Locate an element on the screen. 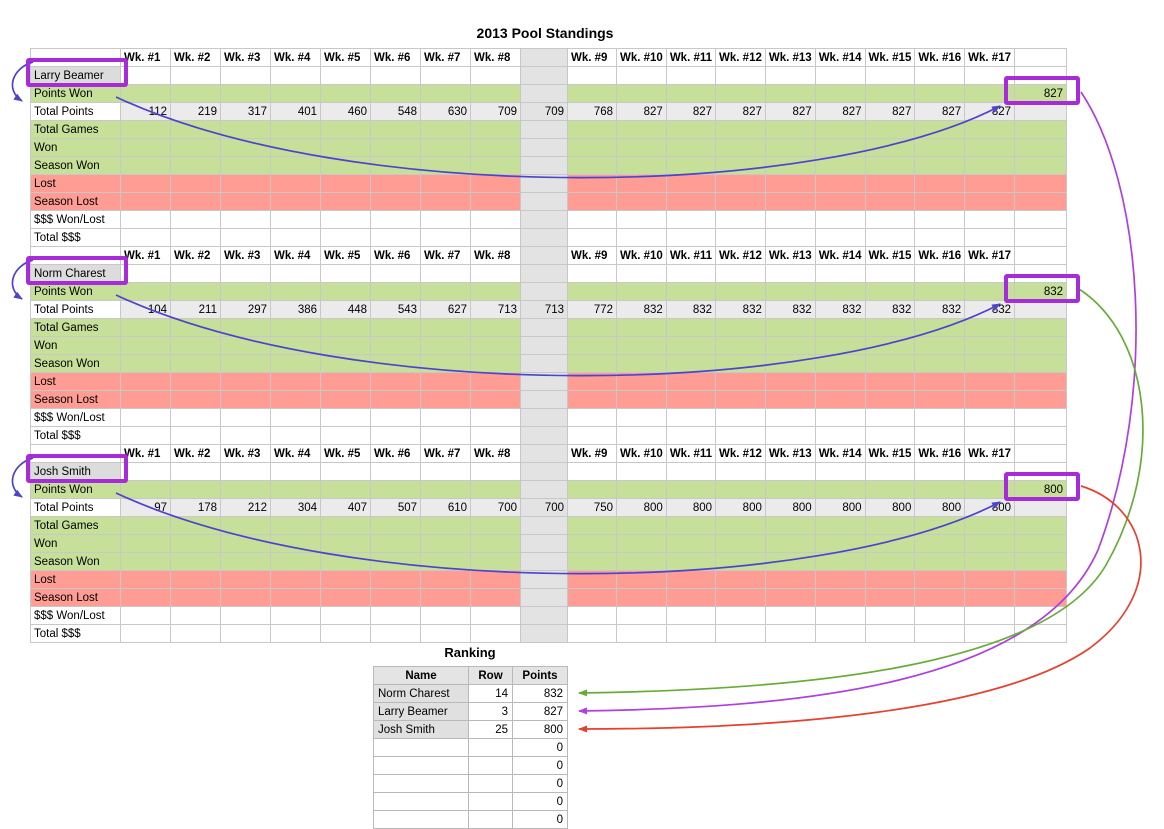 This screenshot has width=1164, height=829. ranking-points-cell: 0 is located at coordinates (540, 819).